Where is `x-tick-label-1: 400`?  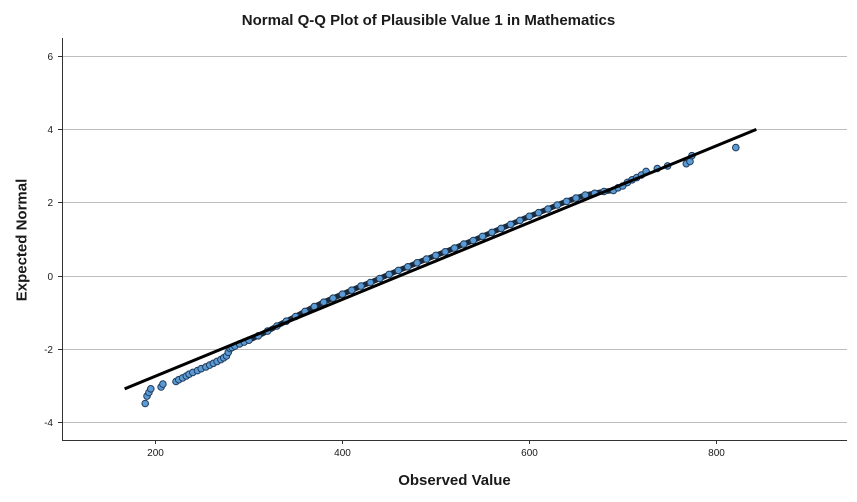 x-tick-label-1: 400 is located at coordinates (342, 453).